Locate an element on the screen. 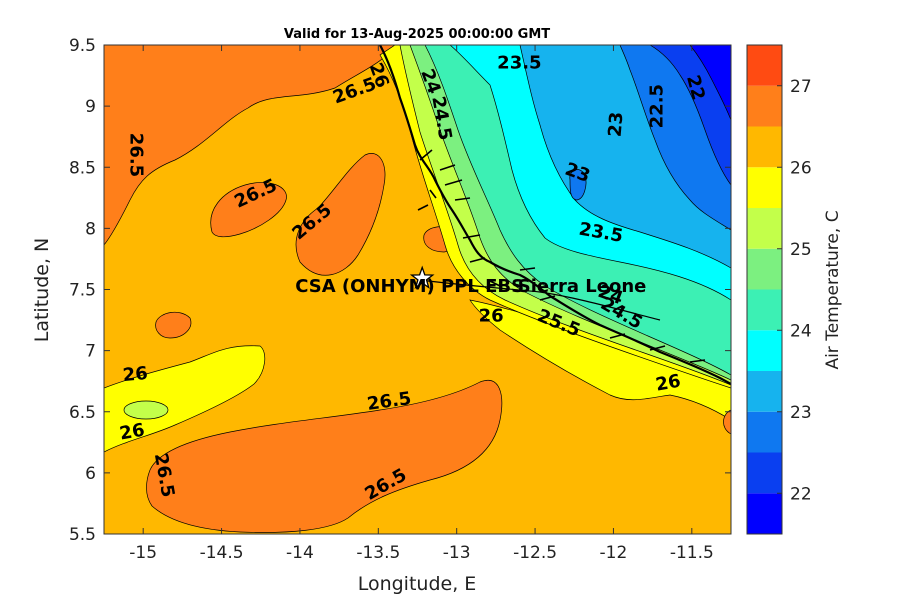  coastline-detail is located at coordinates (561, 256).